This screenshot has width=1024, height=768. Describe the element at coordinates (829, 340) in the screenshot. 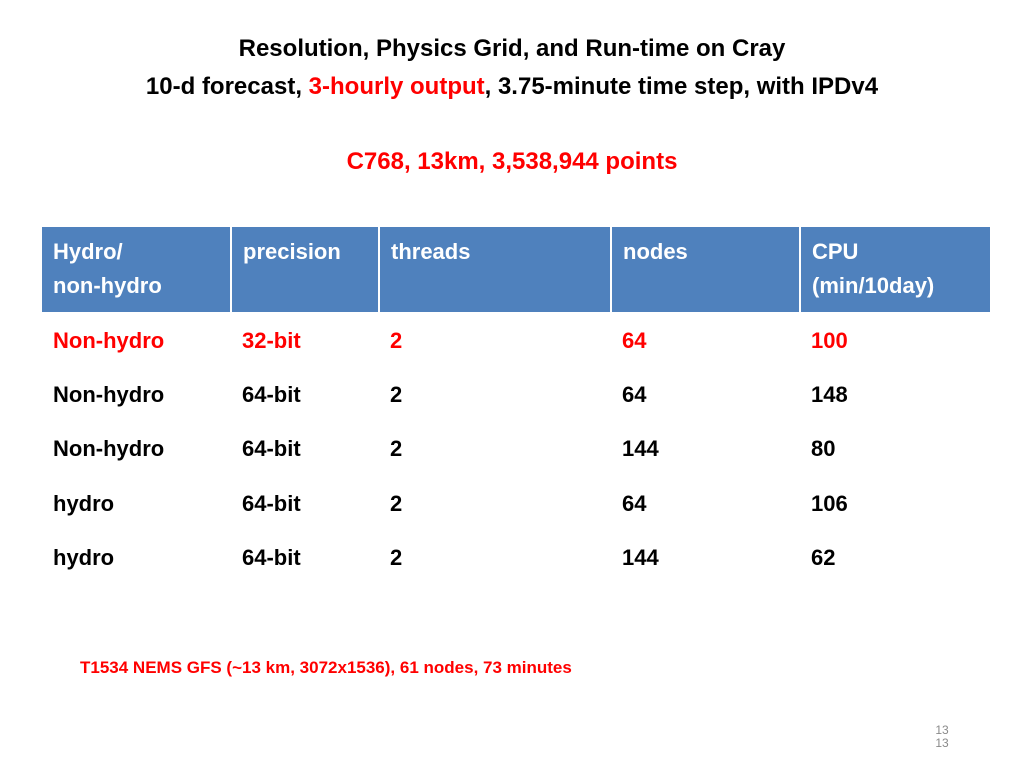

I see `cell-cpu: 100` at that location.